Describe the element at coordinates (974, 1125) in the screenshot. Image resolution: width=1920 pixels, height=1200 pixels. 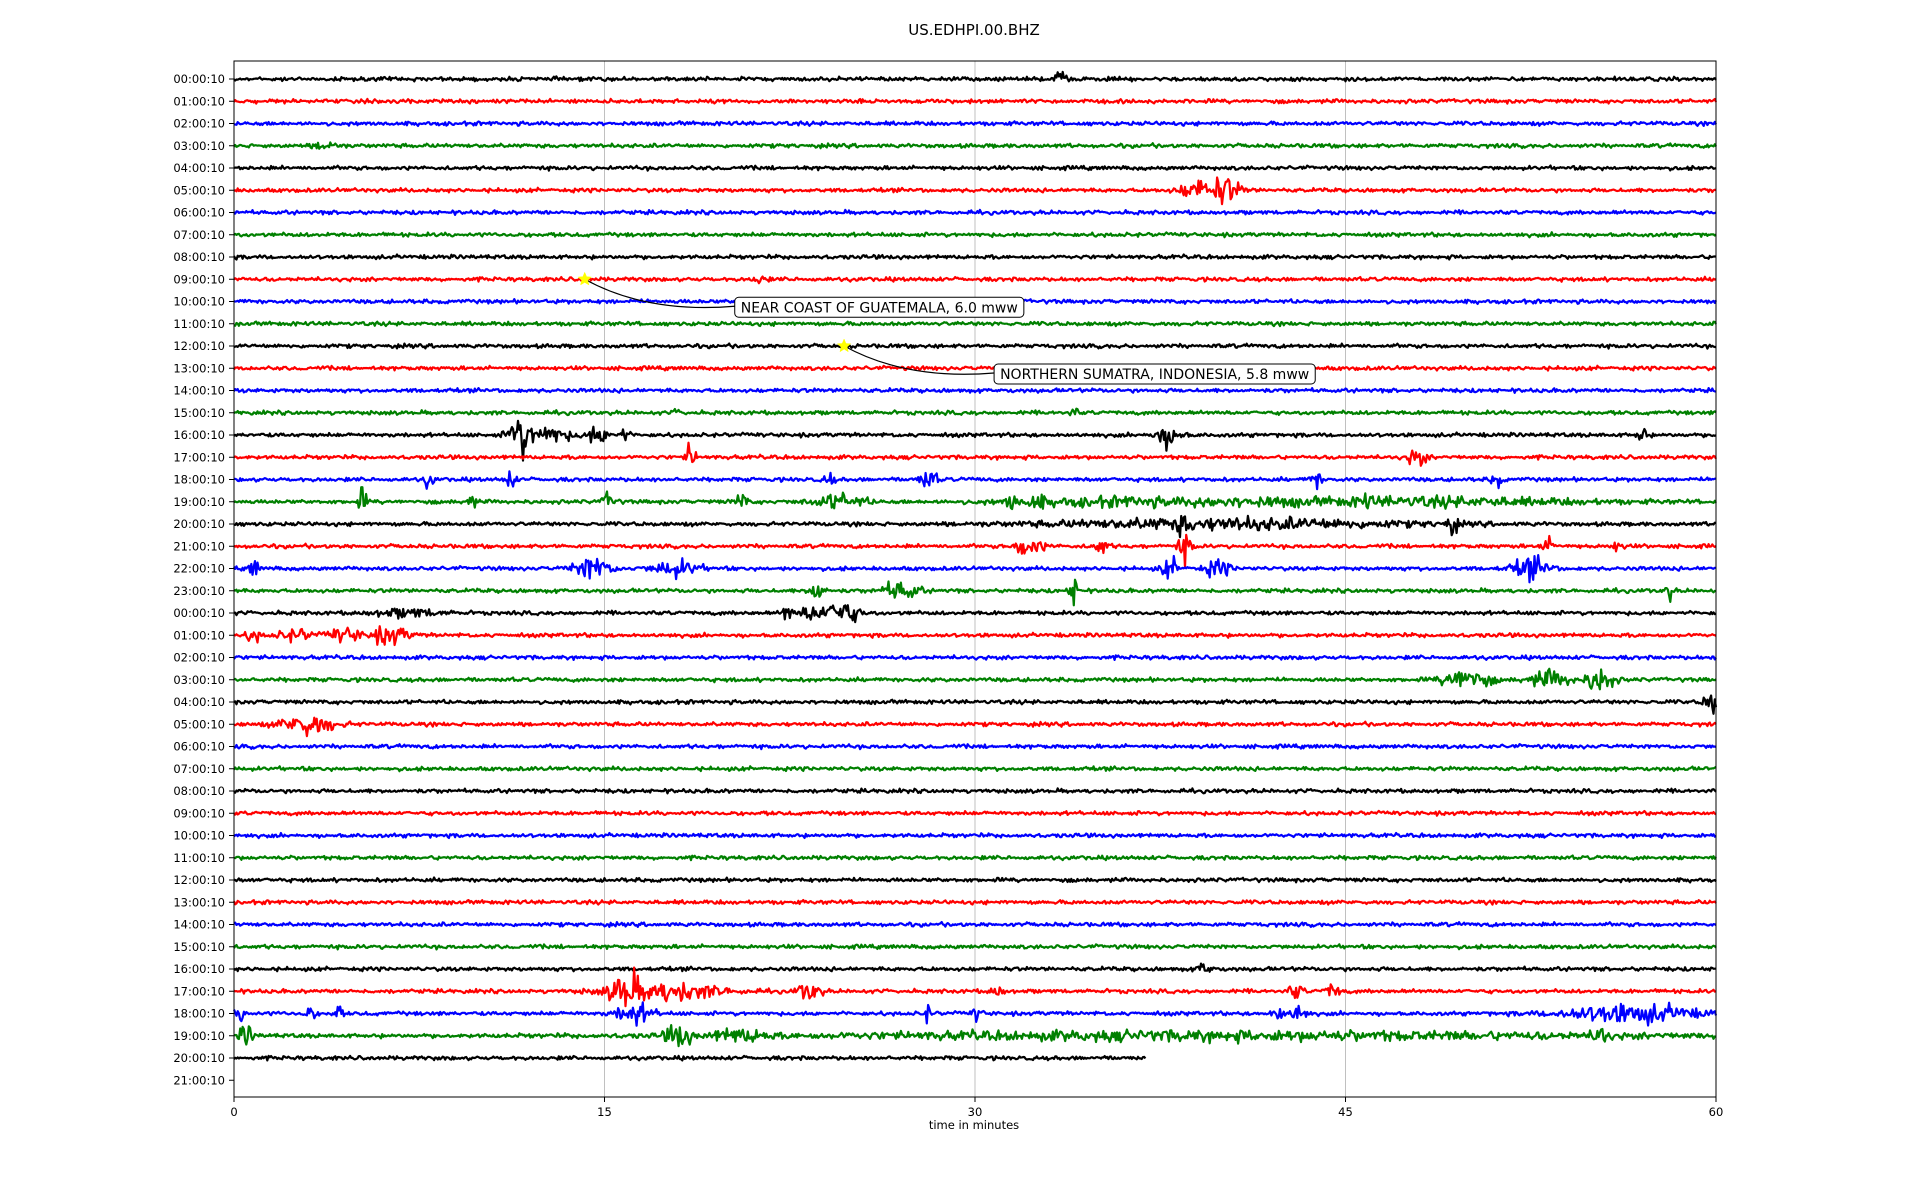
I see `x-axis-label: time in minutes` at that location.